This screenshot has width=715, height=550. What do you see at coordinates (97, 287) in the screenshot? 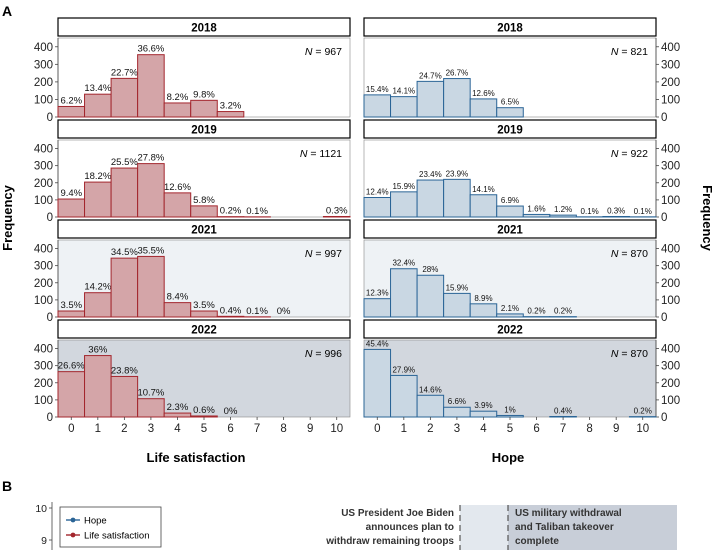
I see `bar-percent-label: 14.2%` at bounding box center [97, 287].